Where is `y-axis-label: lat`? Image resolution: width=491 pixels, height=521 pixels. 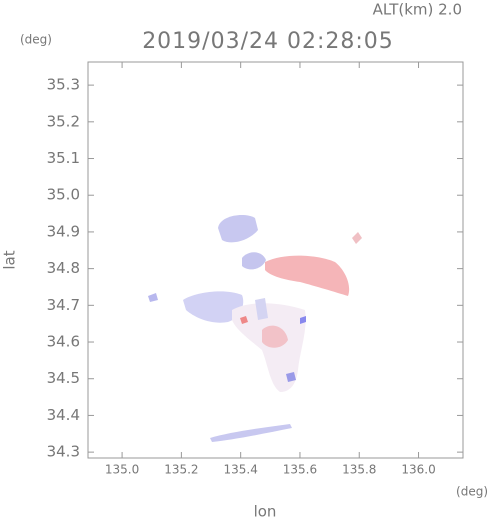 y-axis-label: lat is located at coordinates (10, 259).